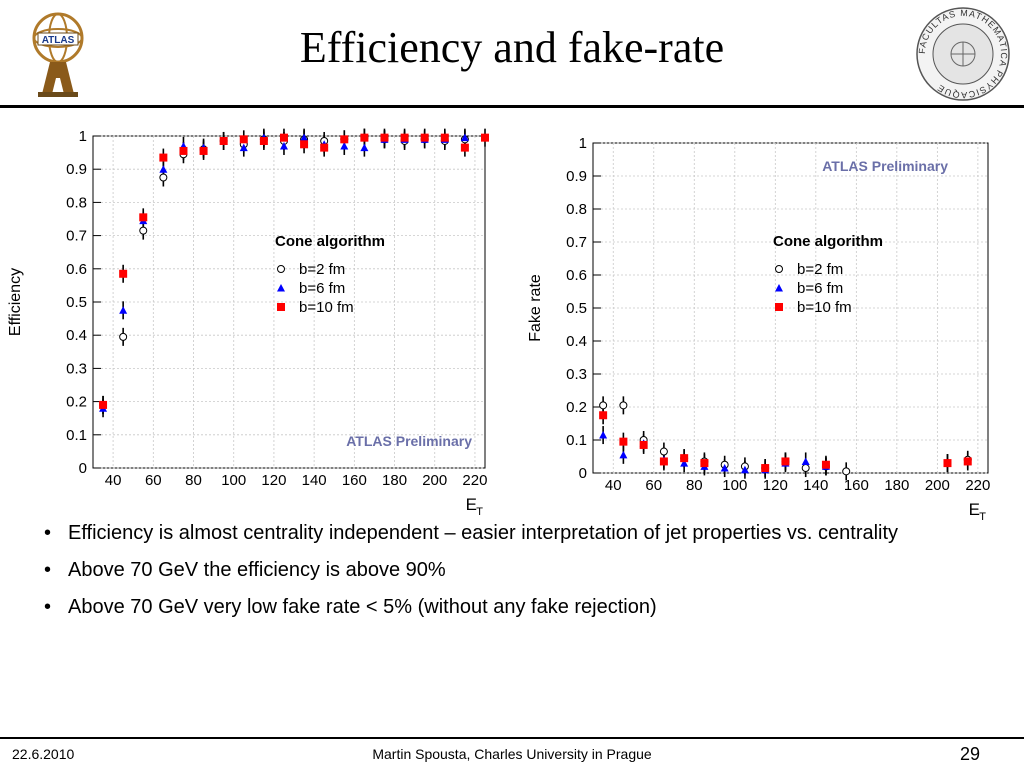 This screenshot has width=1024, height=768. What do you see at coordinates (512, 47) in the screenshot?
I see `slide-title: Efficiency and fake-rate` at bounding box center [512, 47].